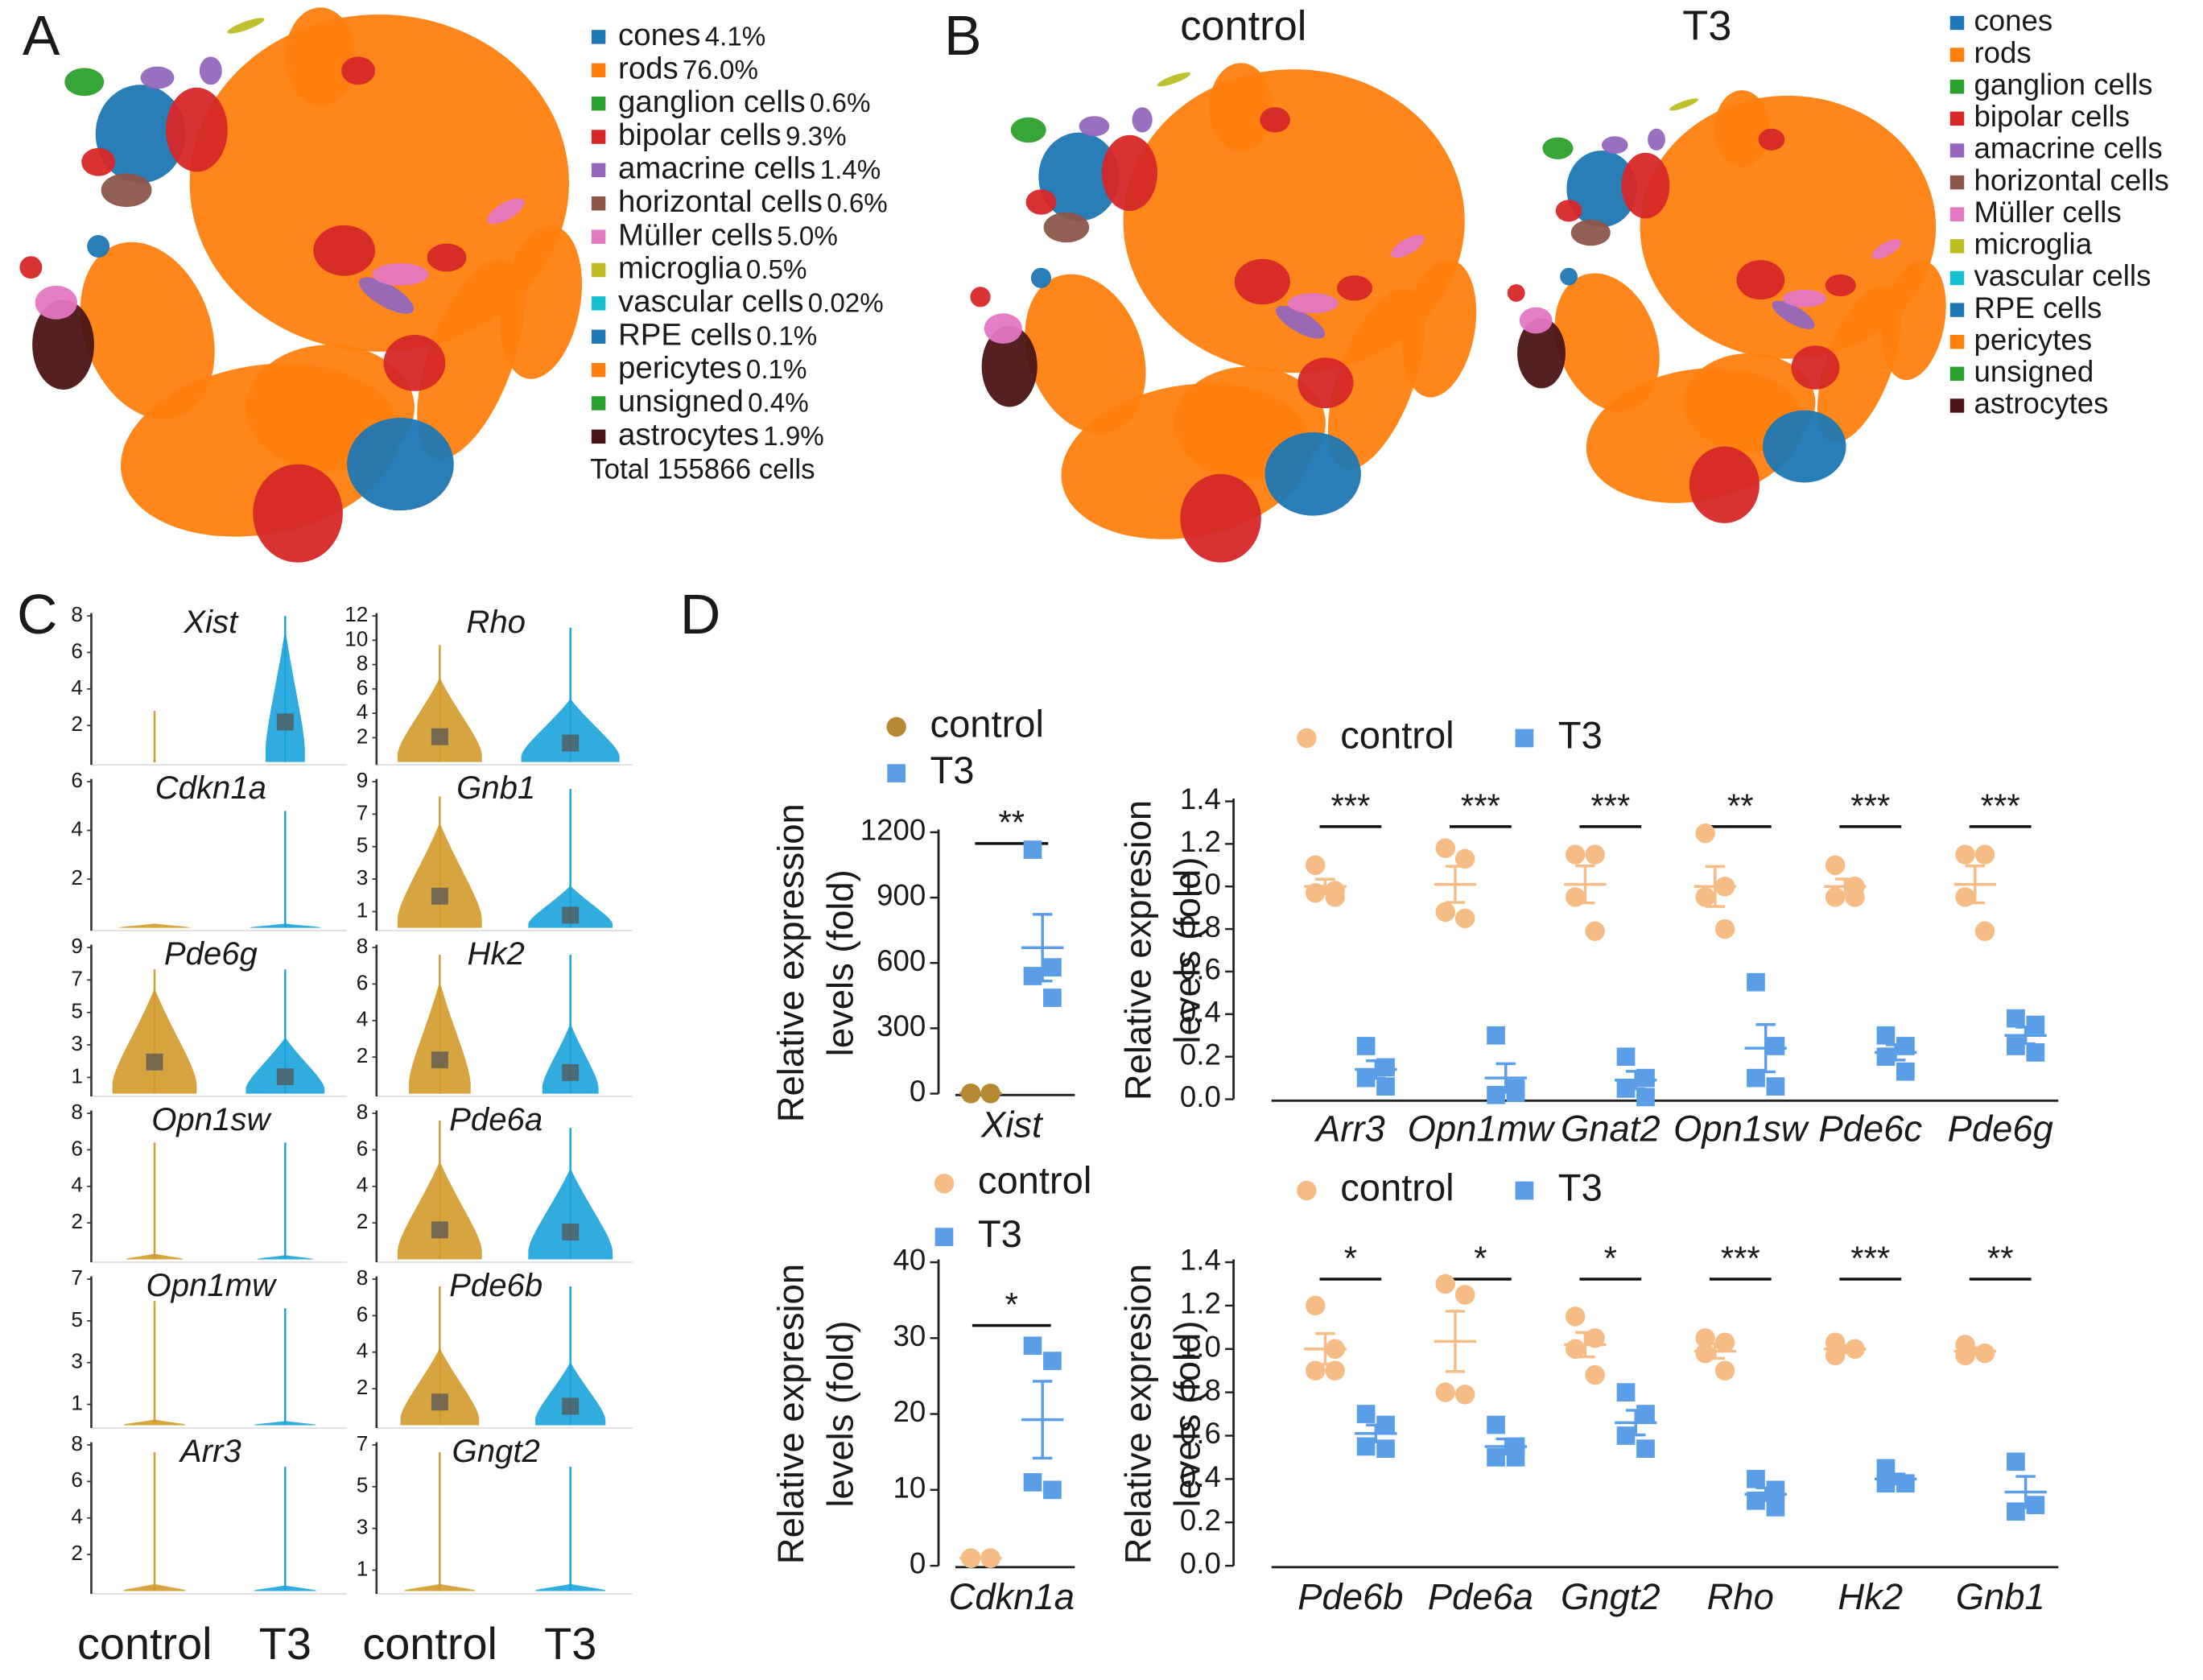 The image size is (2203, 1680). I want to click on y-axis-label: Relative expression, so click(790, 962).